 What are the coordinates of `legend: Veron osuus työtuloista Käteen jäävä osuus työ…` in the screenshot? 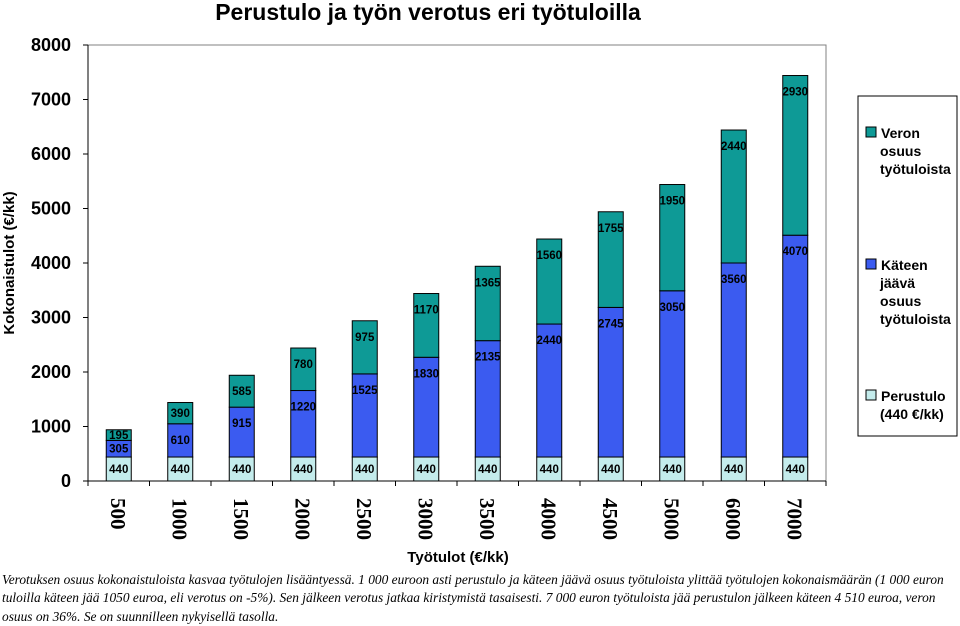 It's located at (907, 266).